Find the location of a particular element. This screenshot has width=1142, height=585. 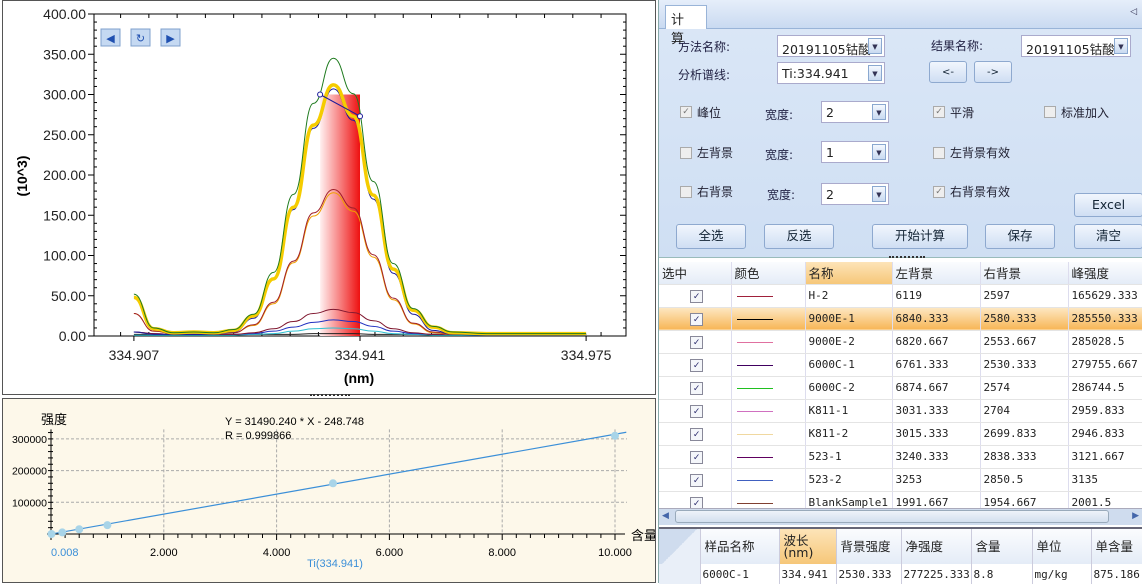

chevron-right-button: ▶ is located at coordinates (170, 37).